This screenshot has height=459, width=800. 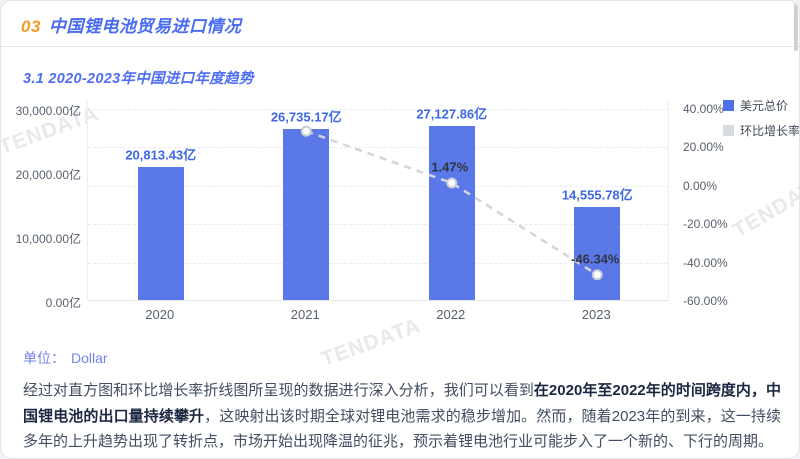 I want to click on growth-rate-point-2023, so click(x=597, y=275).